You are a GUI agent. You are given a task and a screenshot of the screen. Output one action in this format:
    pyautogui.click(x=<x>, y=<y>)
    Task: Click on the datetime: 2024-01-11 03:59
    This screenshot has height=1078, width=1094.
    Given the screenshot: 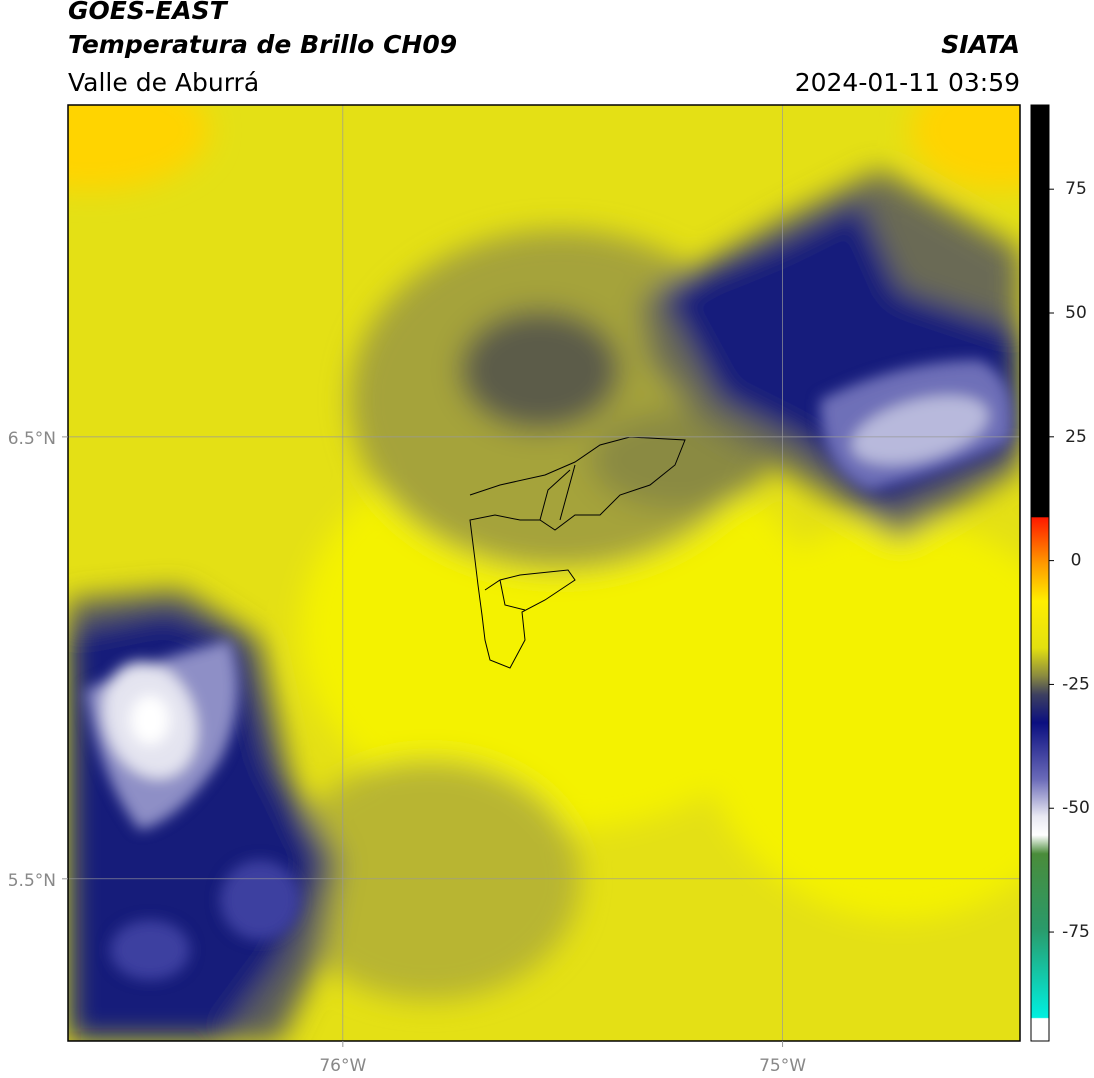 What is the action you would take?
    pyautogui.click(x=907, y=82)
    